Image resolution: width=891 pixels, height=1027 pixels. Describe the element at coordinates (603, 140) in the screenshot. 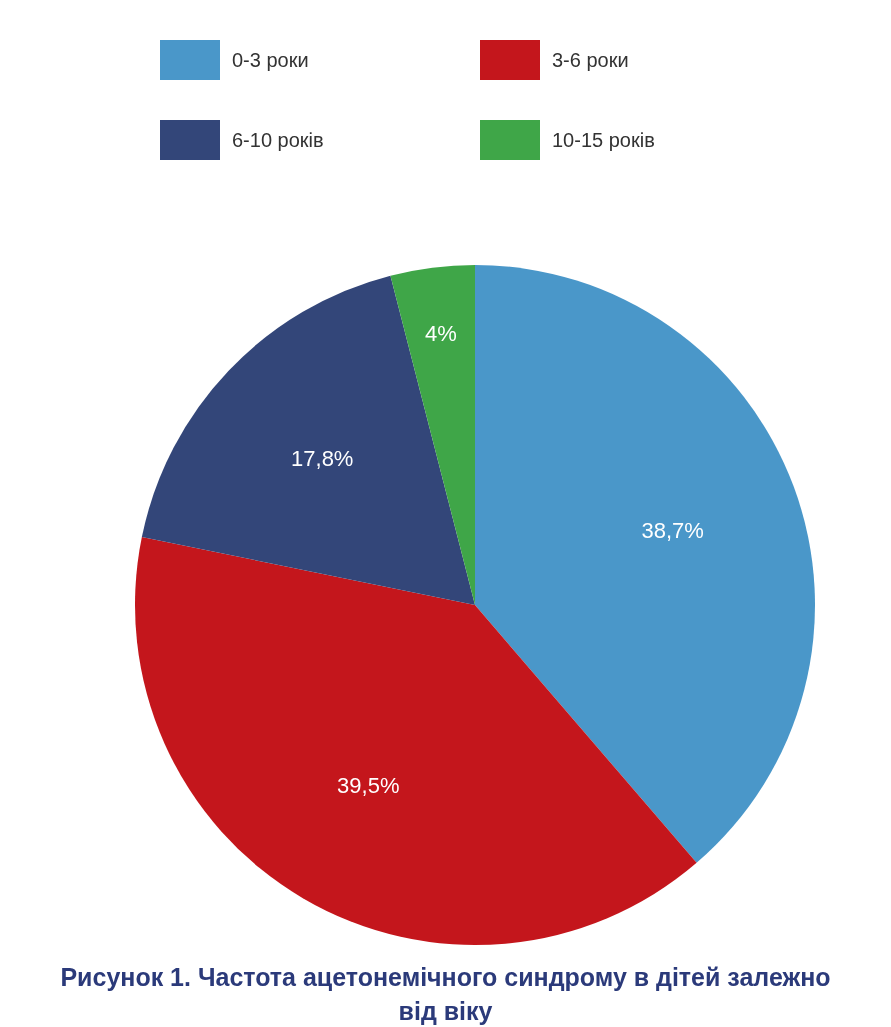

I see `legend-label: 10-15 років` at that location.